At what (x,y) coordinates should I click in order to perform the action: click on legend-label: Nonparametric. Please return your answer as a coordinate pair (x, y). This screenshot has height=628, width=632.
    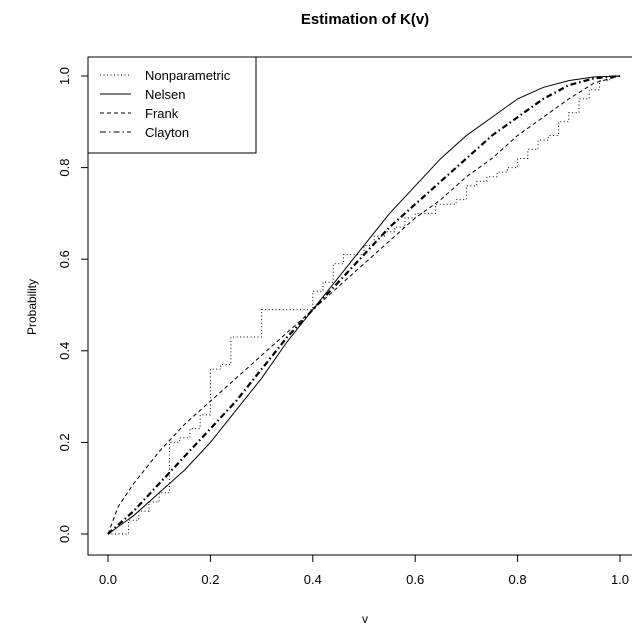
    Looking at the image, I should click on (188, 75).